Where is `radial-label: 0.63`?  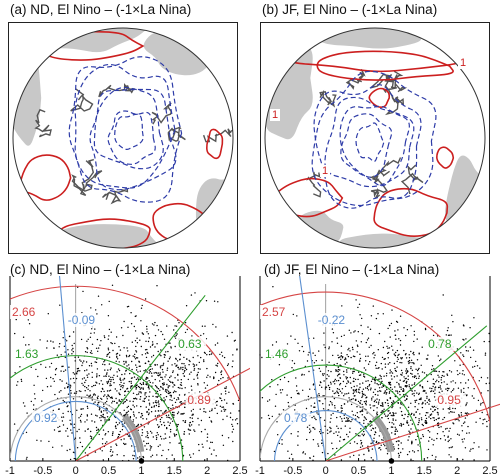 radial-label: 0.63 is located at coordinates (190, 344).